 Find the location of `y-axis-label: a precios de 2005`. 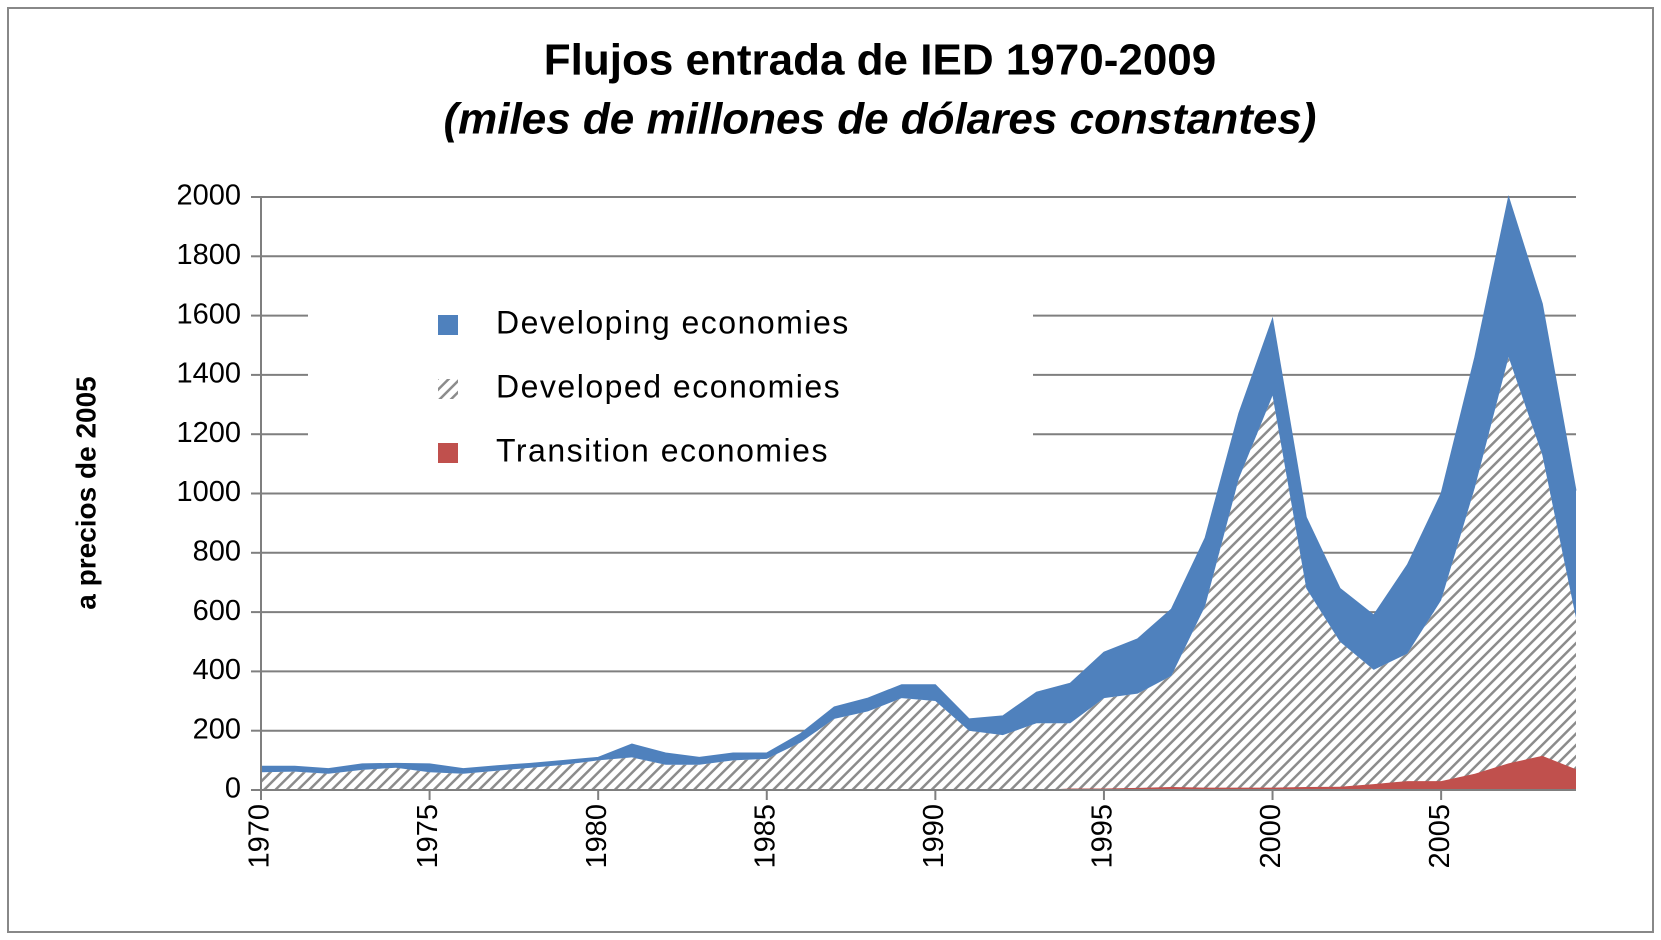

y-axis-label: a precios de 2005 is located at coordinates (85, 492).